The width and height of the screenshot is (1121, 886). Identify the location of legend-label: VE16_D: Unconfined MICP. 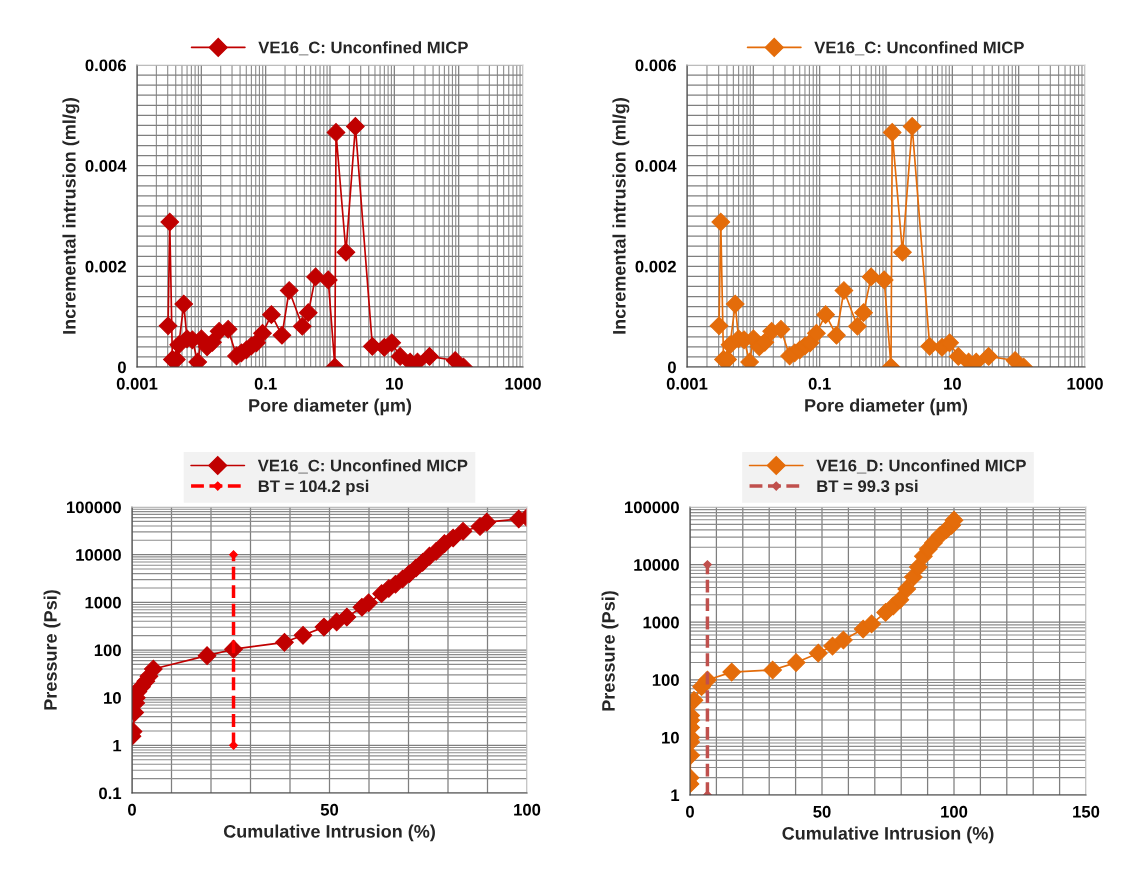
(921, 466).